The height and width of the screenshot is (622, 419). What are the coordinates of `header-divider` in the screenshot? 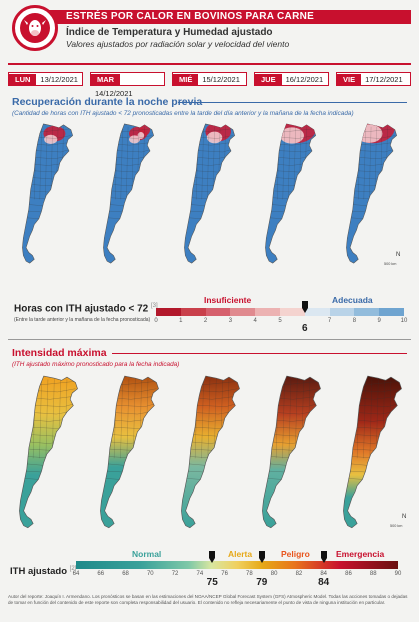 It's located at (209, 64).